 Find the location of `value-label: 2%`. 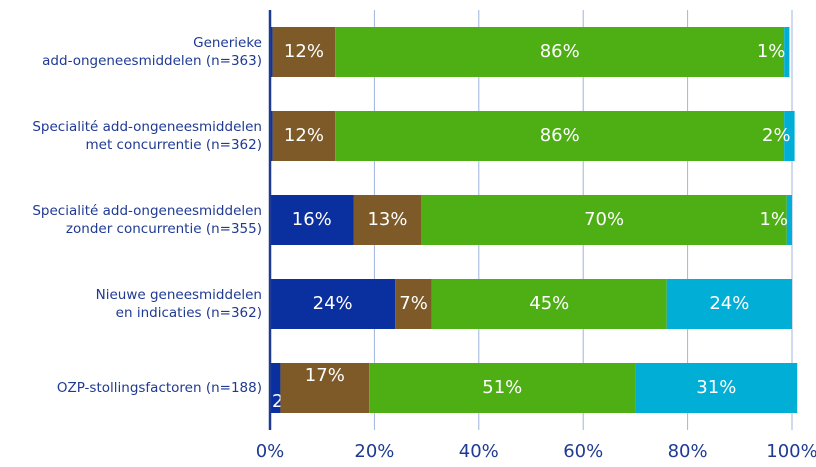

value-label: 2% is located at coordinates (776, 135).